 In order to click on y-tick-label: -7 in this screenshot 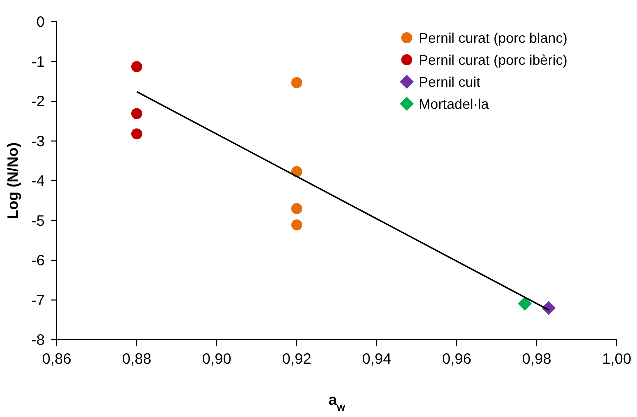, I will do `click(38, 301)`.